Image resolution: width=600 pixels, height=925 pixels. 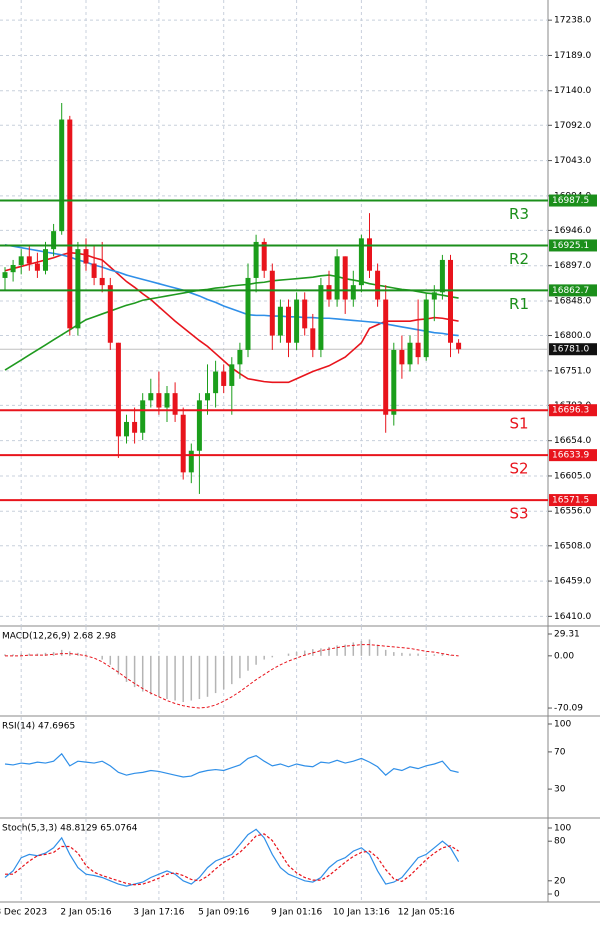 I want to click on level-name: R3, so click(x=519, y=214).